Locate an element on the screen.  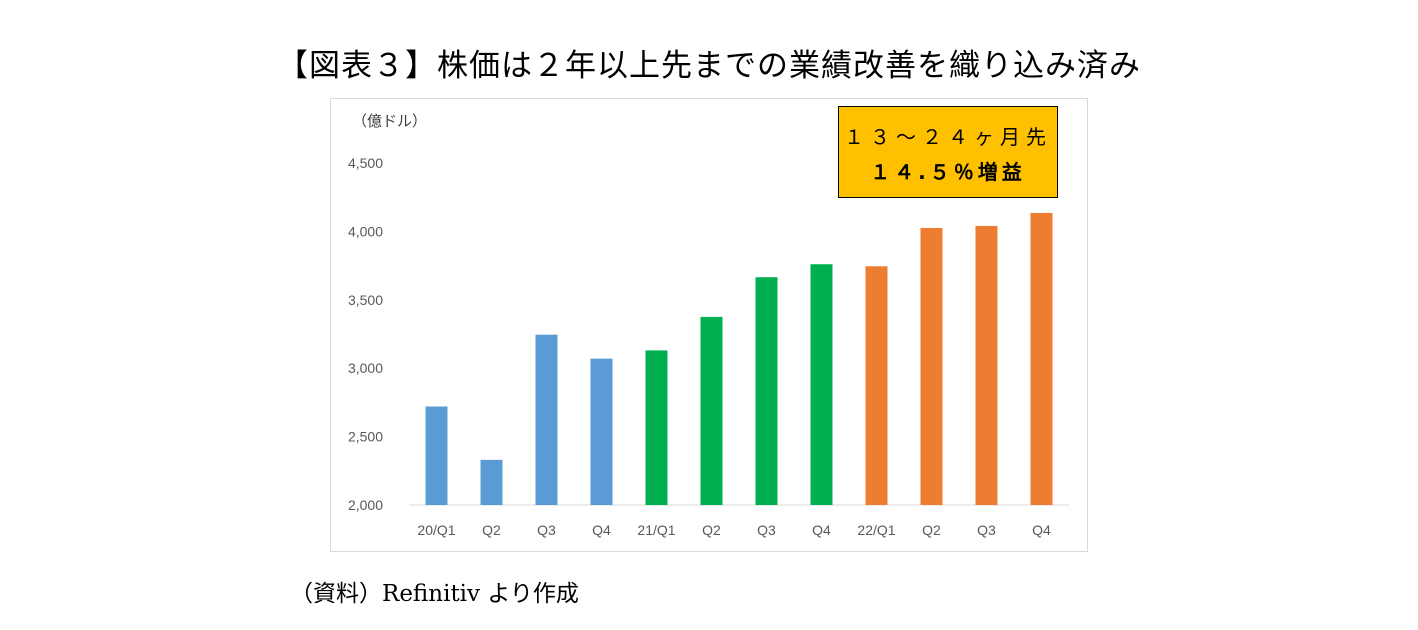
y-tick-label: 2,500 is located at coordinates (365, 437).